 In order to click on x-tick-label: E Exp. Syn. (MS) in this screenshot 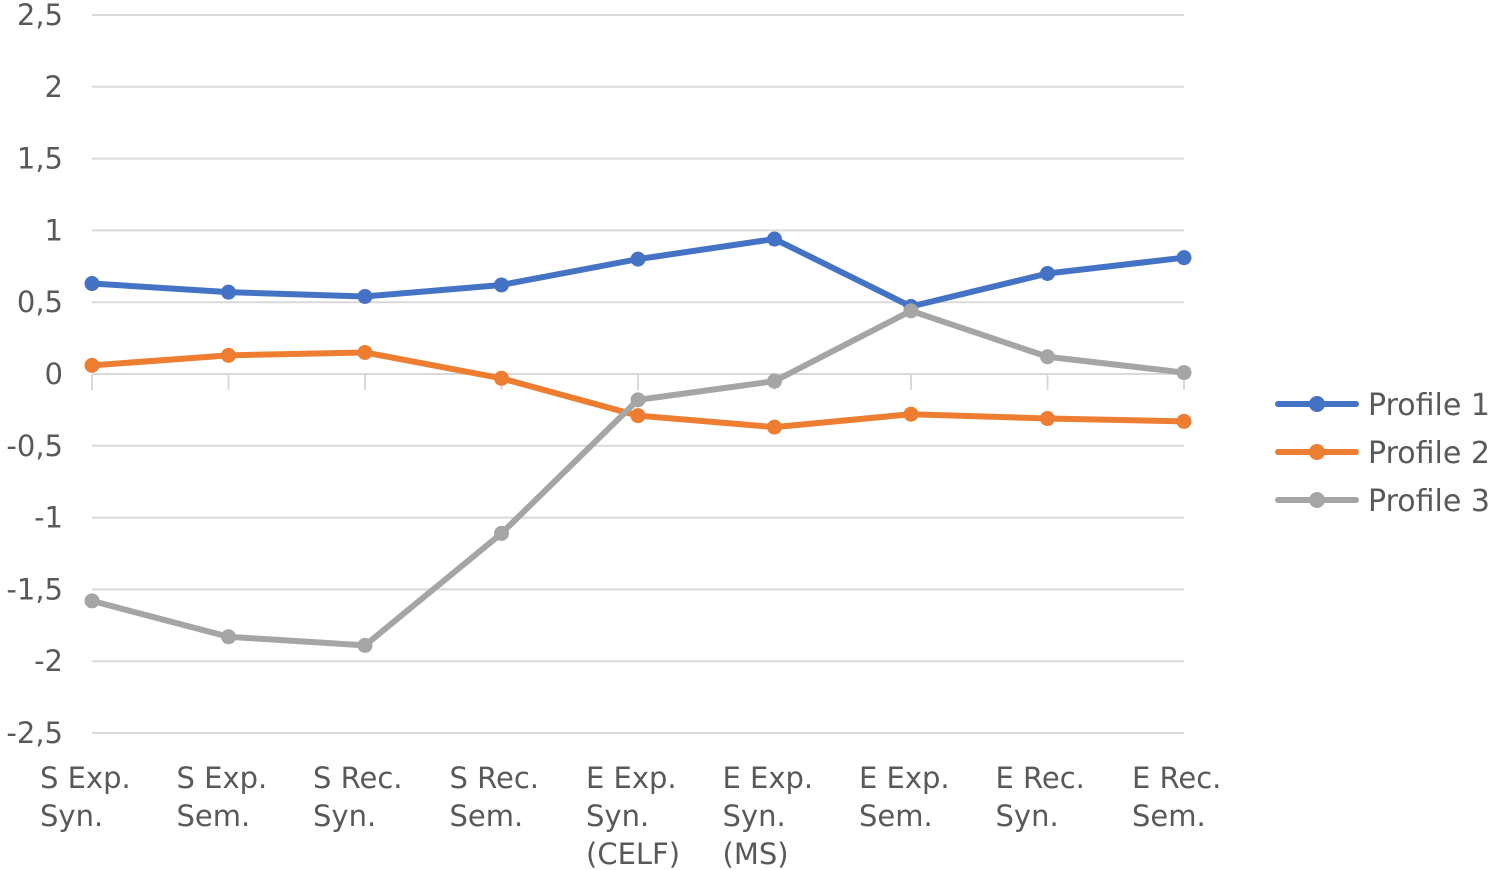, I will do `click(768, 815)`.